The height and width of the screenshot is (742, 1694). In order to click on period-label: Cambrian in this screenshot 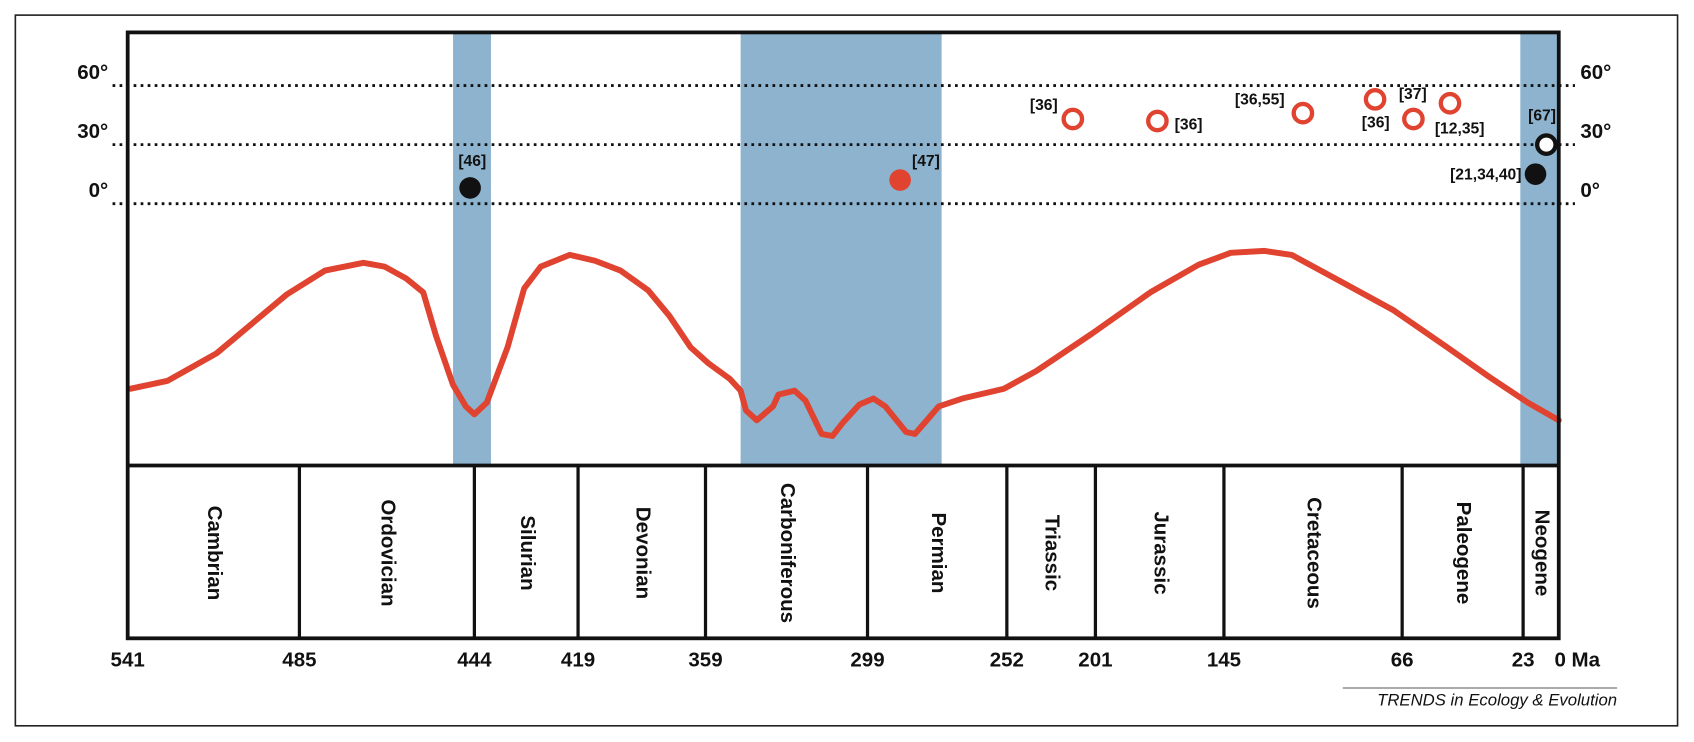, I will do `click(214, 553)`.